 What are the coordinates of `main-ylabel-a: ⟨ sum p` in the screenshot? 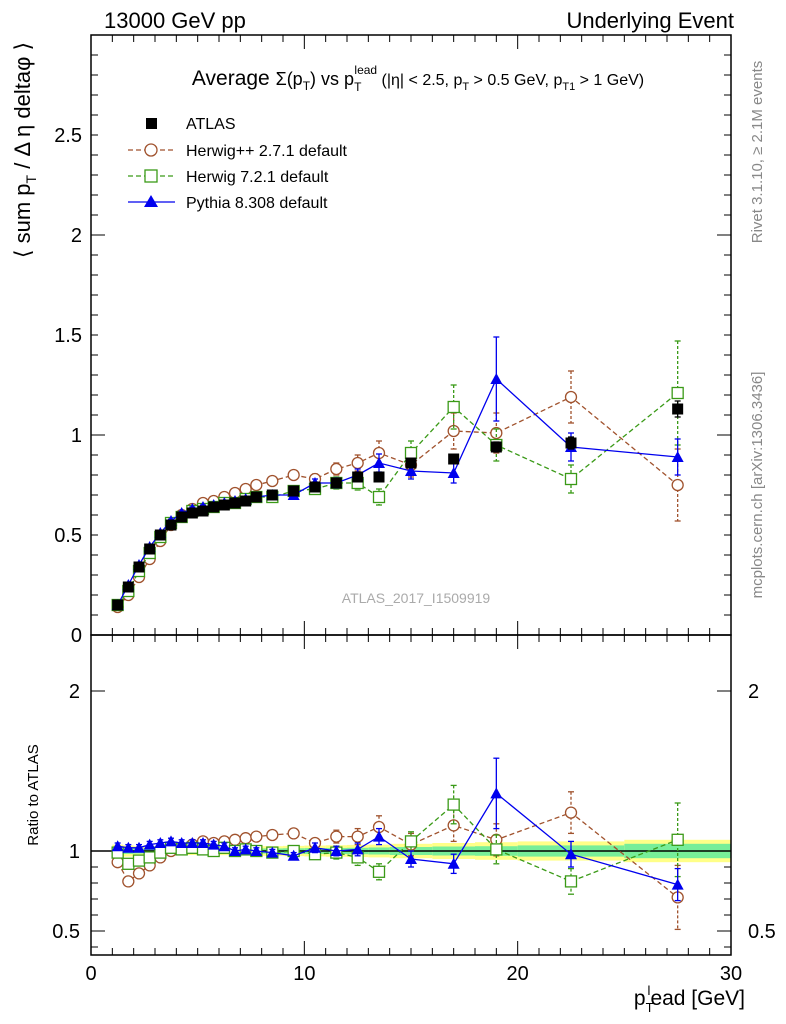 It's located at (22, 220).